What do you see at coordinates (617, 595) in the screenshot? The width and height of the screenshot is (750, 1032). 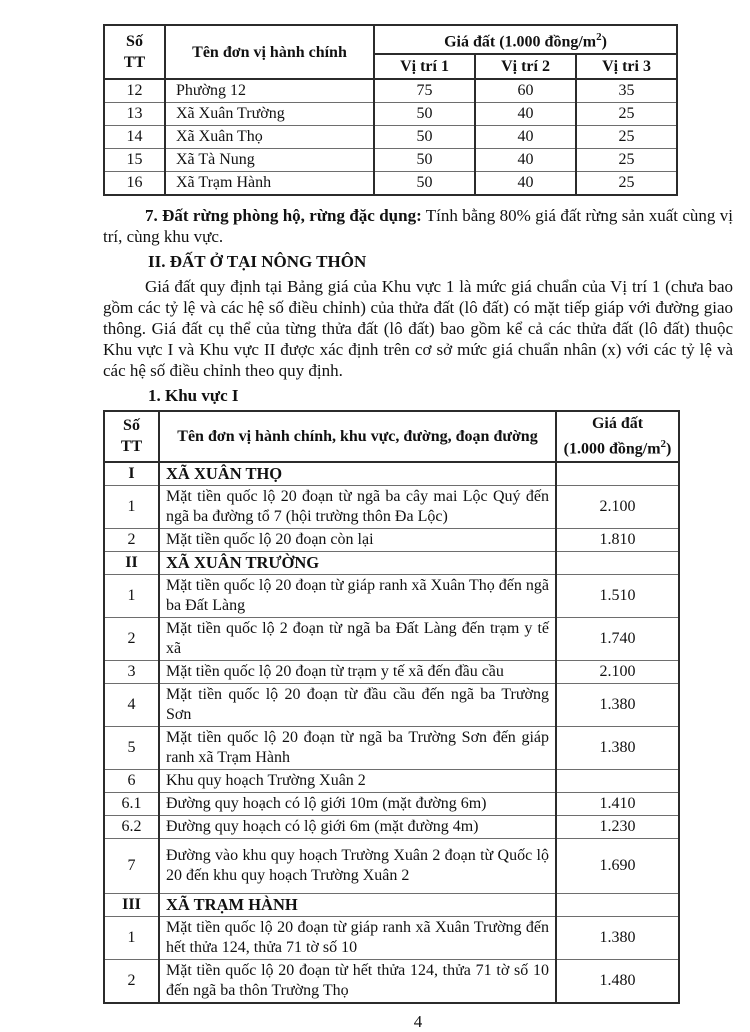 I see `cell-price: 1.510` at bounding box center [617, 595].